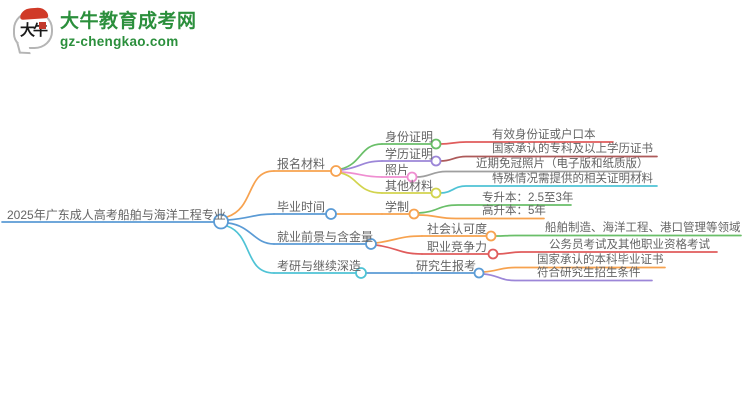  What do you see at coordinates (528, 198) in the screenshot?
I see `leaf-zhuanshengben-duration: 专升本：2.5至3年` at bounding box center [528, 198].